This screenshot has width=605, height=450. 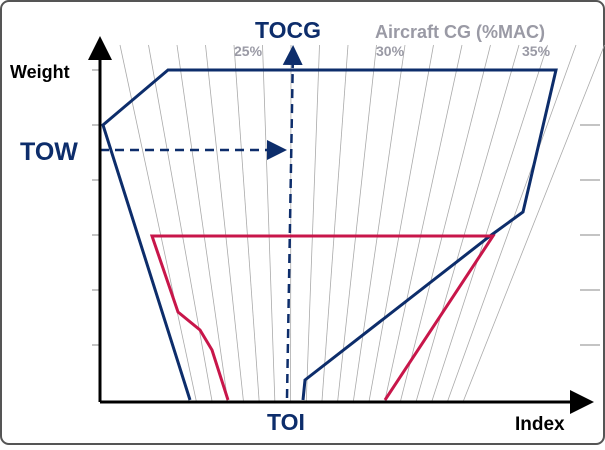 What do you see at coordinates (390, 51) in the screenshot?
I see `cg-label: 30%` at bounding box center [390, 51].